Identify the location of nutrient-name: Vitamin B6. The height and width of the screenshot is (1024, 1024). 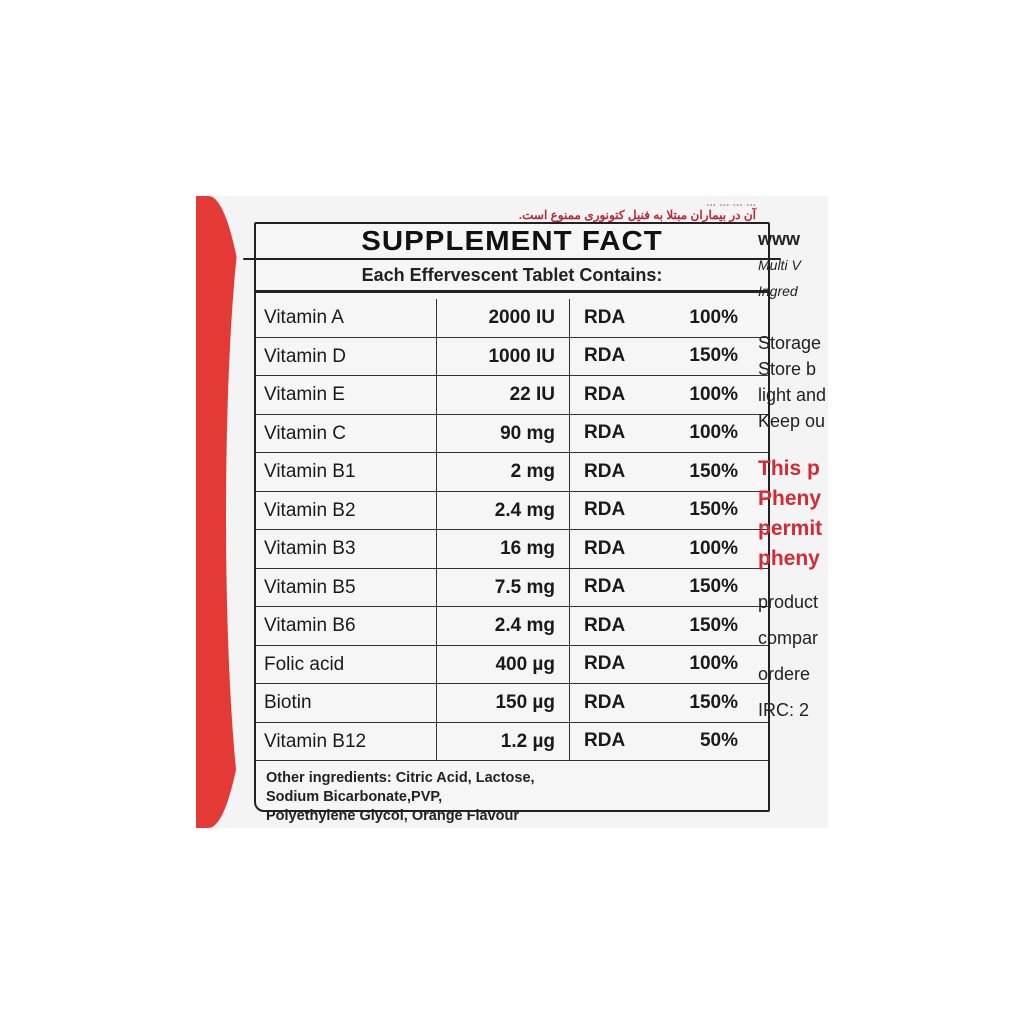
(346, 626).